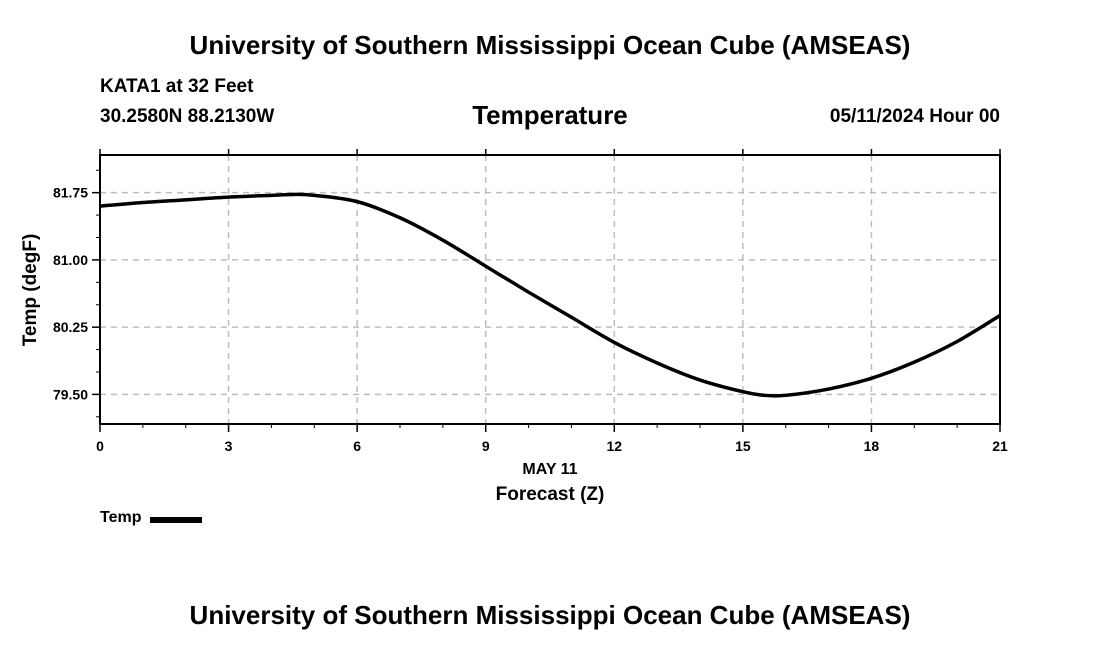 The image size is (1100, 650). Describe the element at coordinates (549, 469) in the screenshot. I see `x-axis-date-label: MAY 11` at that location.